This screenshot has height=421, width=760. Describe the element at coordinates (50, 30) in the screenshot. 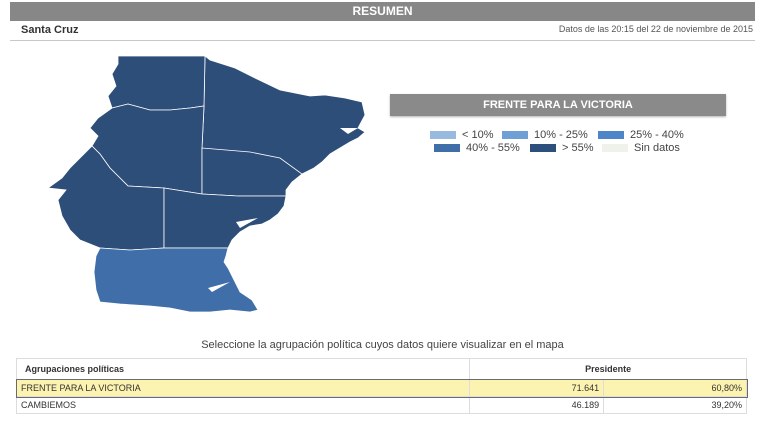

I see `region-name: Santa Cruz` at that location.